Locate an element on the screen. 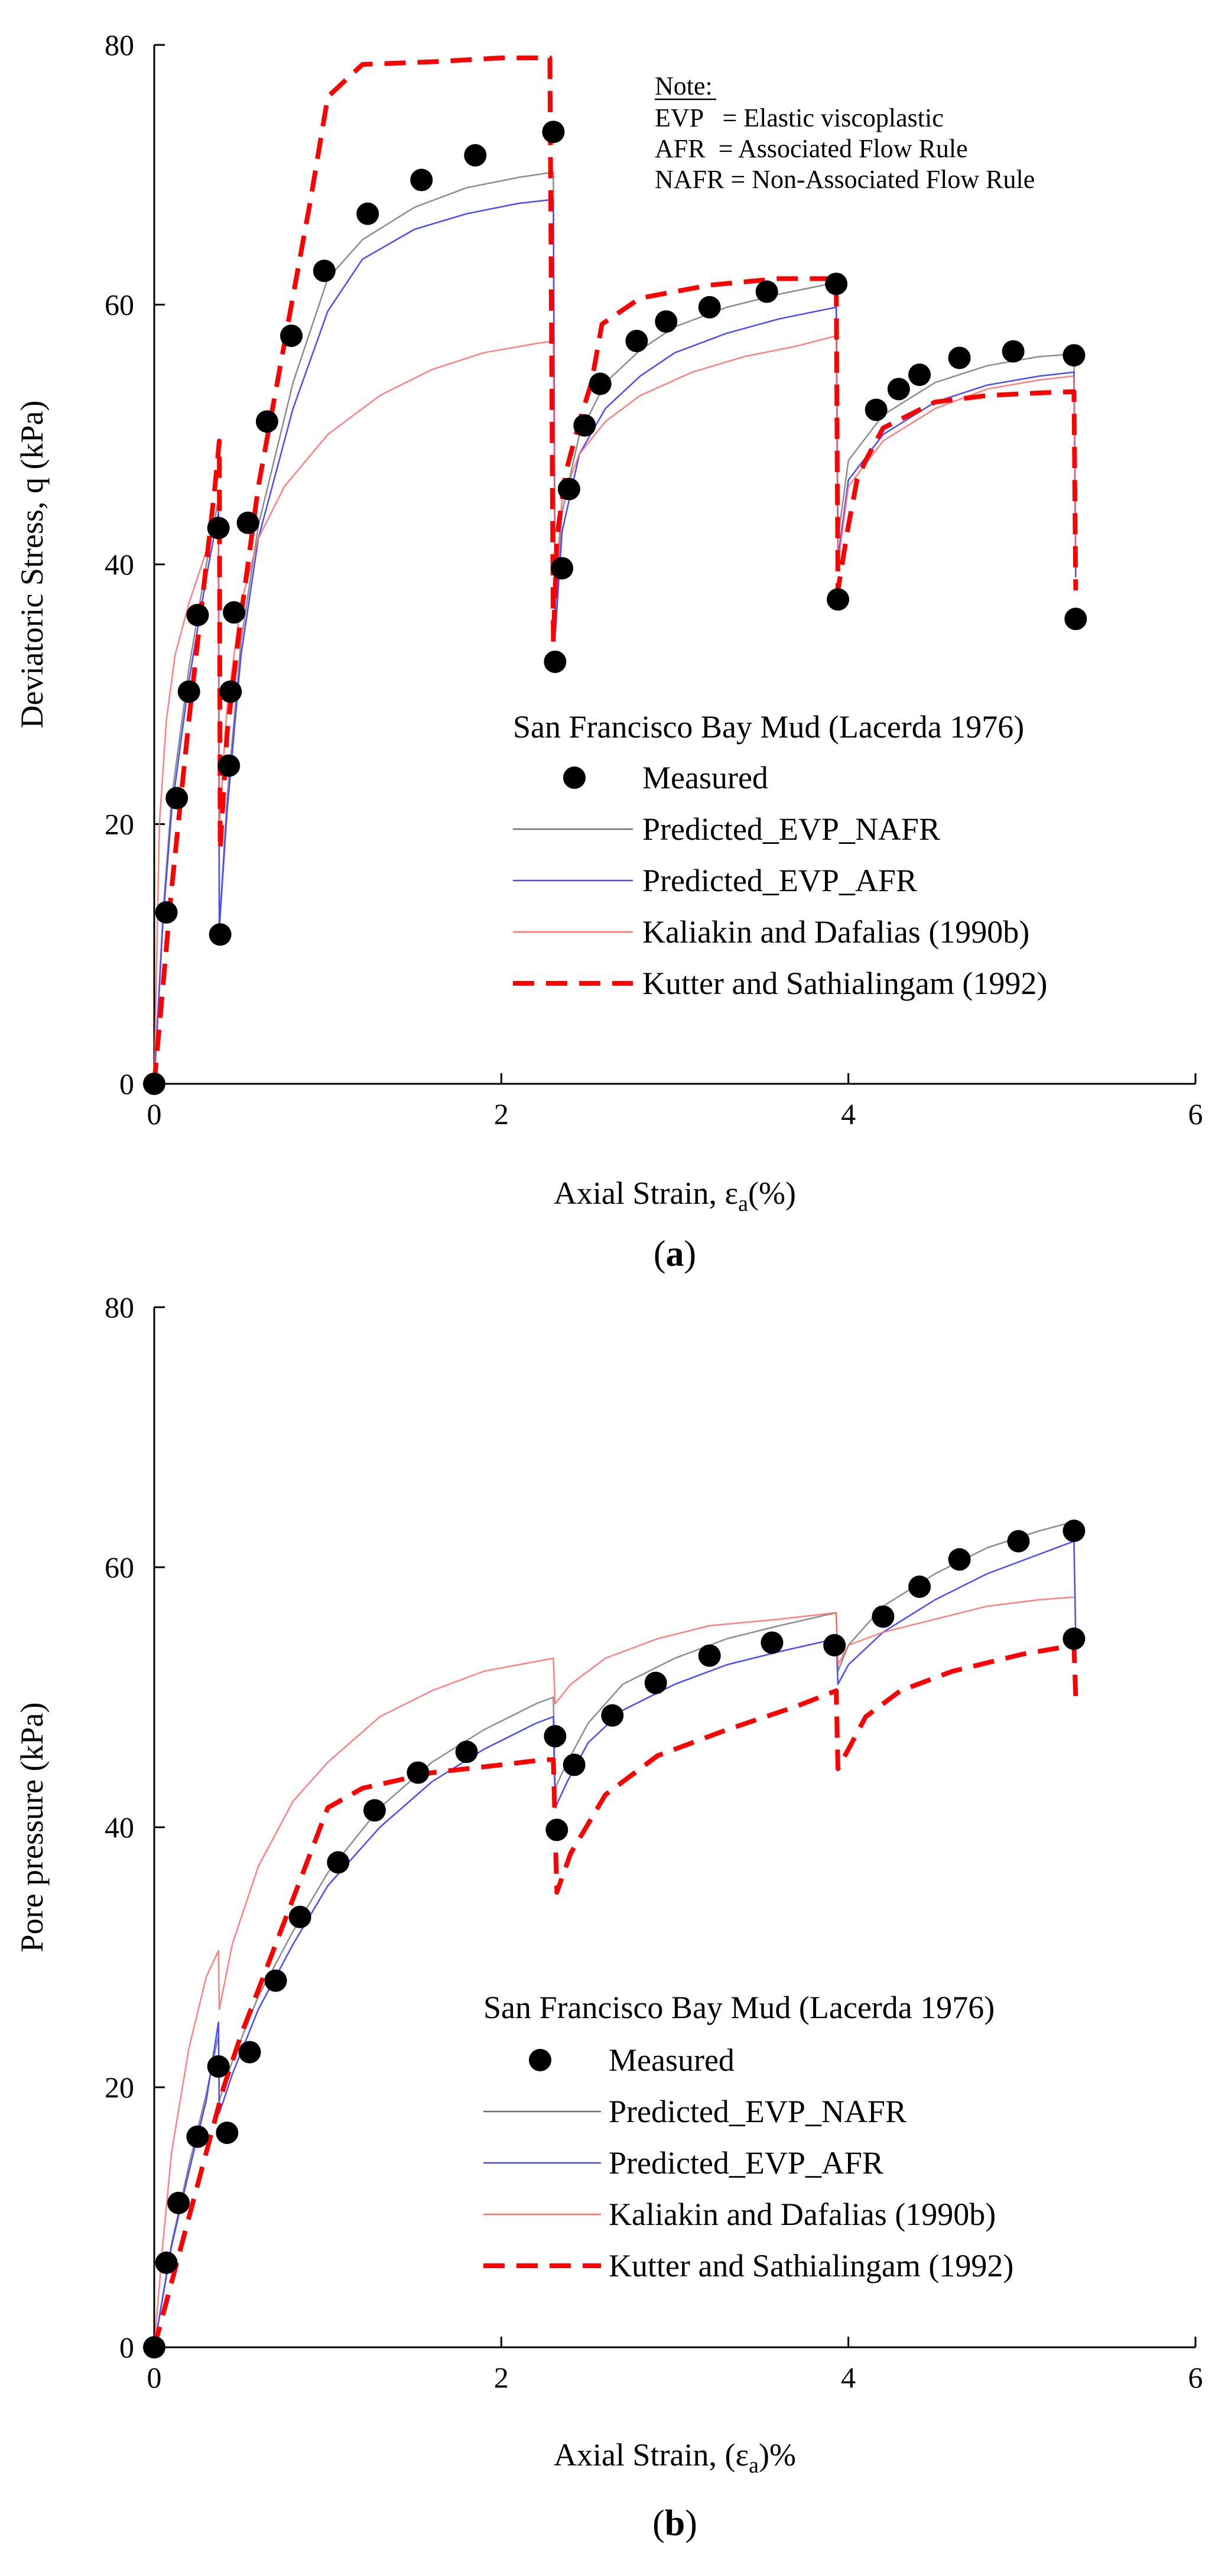  y-tick-label-b-40: 40 is located at coordinates (120, 1827).